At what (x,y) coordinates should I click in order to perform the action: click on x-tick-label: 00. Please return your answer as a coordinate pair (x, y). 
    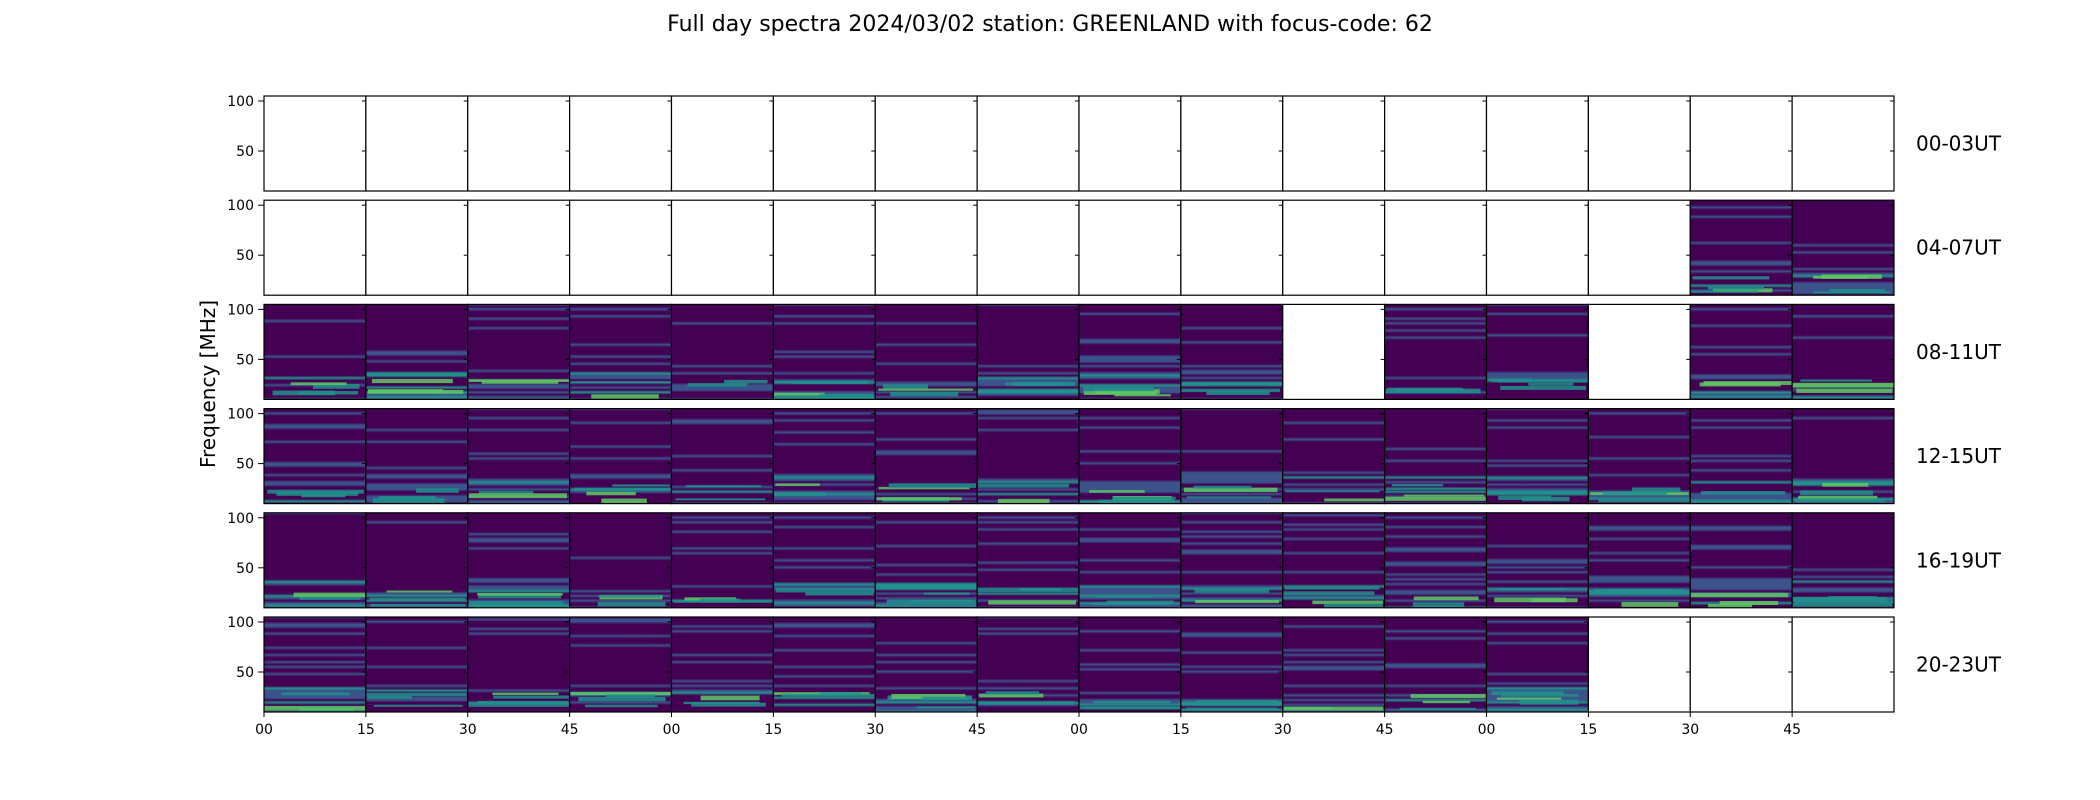
    Looking at the image, I should click on (1487, 730).